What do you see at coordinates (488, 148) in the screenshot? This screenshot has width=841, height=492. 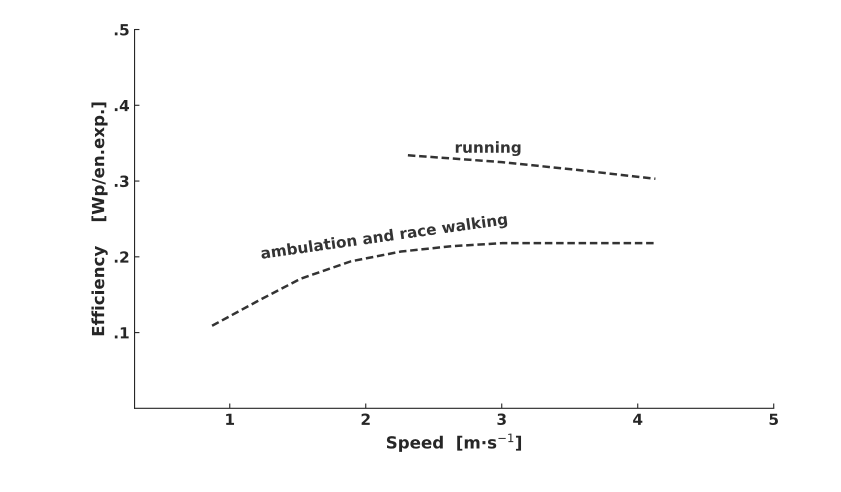 I see `series-label: running` at bounding box center [488, 148].